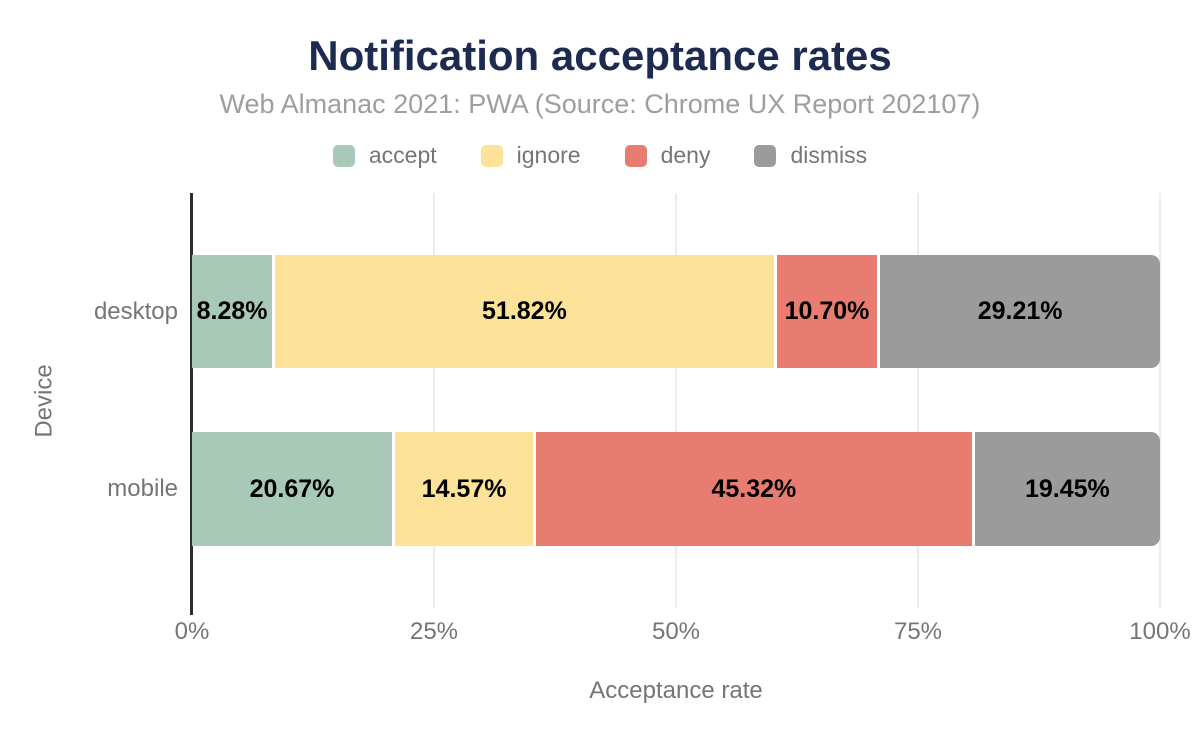 The height and width of the screenshot is (742, 1200). I want to click on bar-segment-mobile-deny: 45.32%, so click(752, 489).